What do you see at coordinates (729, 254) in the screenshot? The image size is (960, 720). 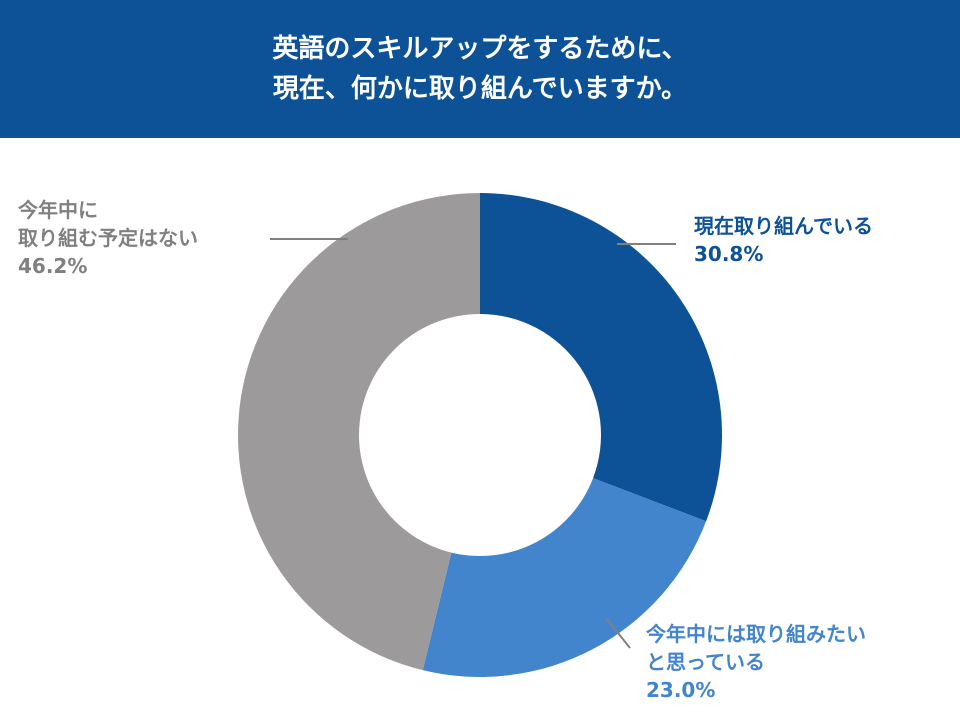 I see `slice-value-current: 30.8%` at bounding box center [729, 254].